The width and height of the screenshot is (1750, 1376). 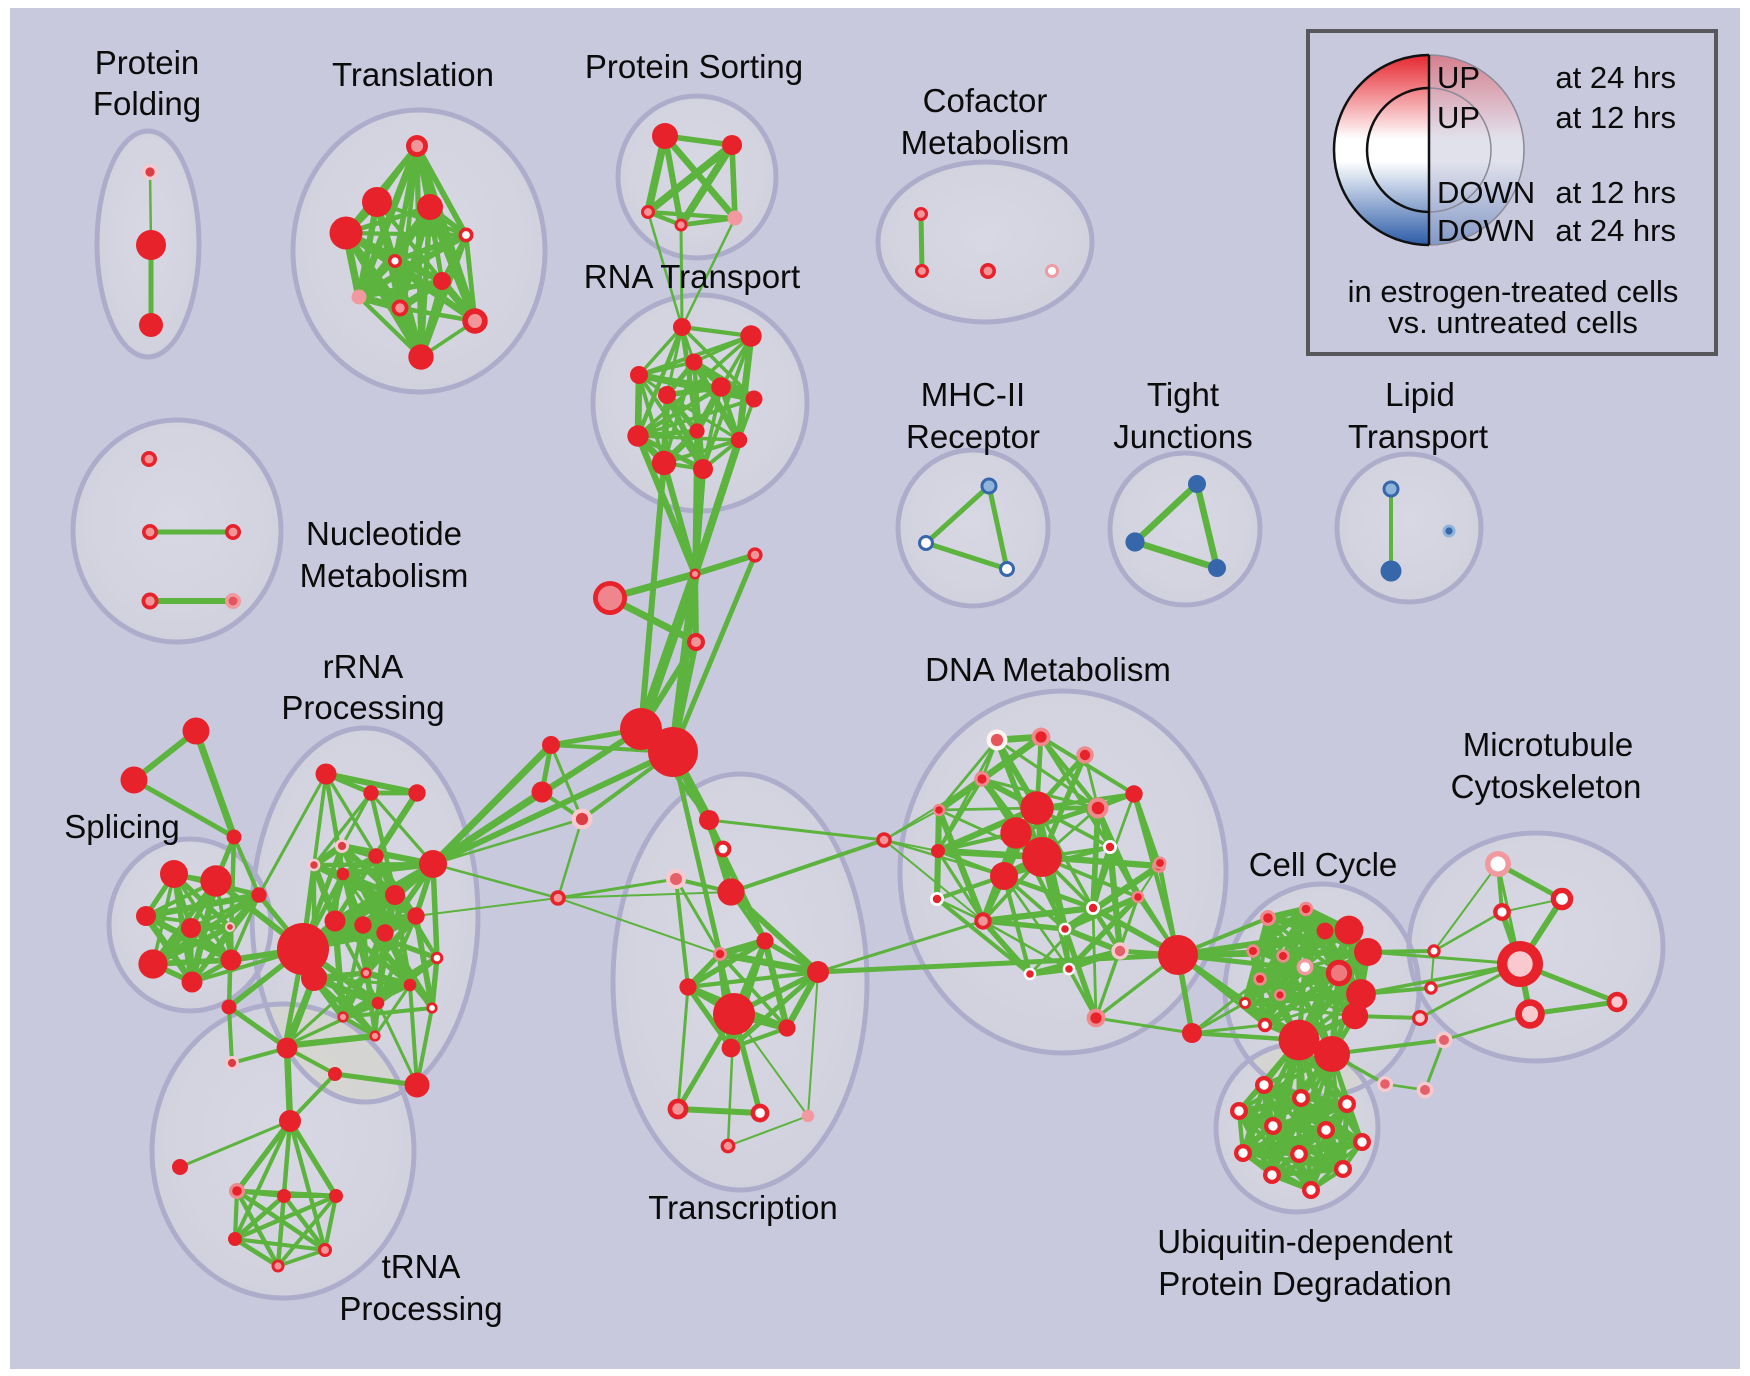 What do you see at coordinates (1182, 436) in the screenshot?
I see `svg-text: Junctions` at bounding box center [1182, 436].